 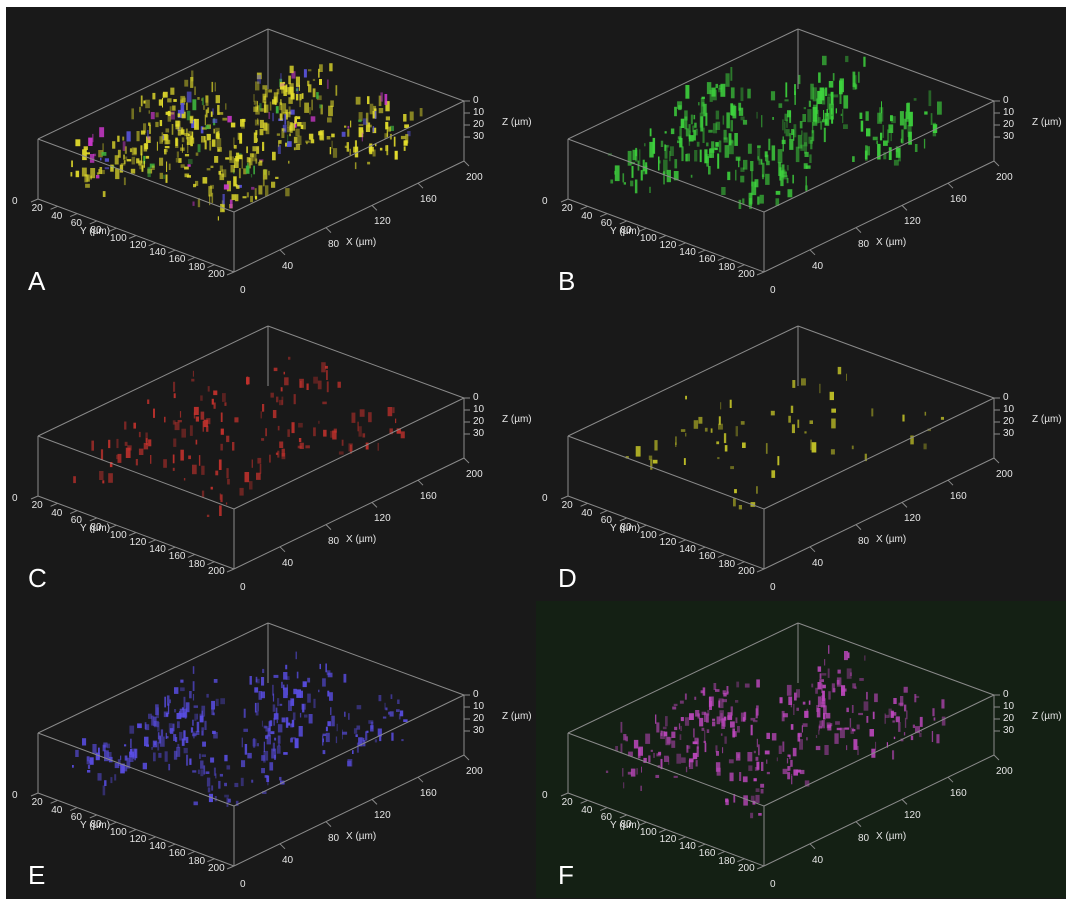 I want to click on y-tick-label: 60, so click(x=606, y=817).